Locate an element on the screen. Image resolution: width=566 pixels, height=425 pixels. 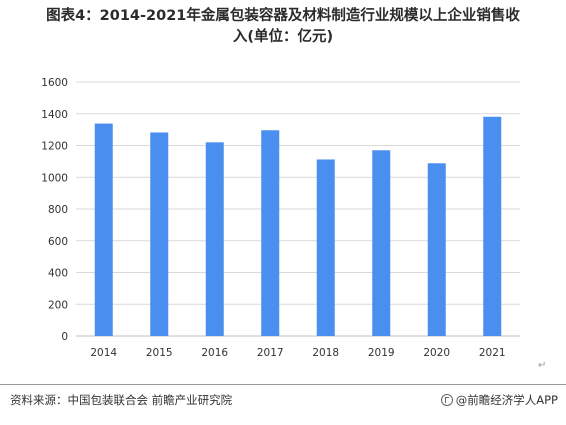
brand-text: @前瞻经济学人APP is located at coordinates (506, 400).